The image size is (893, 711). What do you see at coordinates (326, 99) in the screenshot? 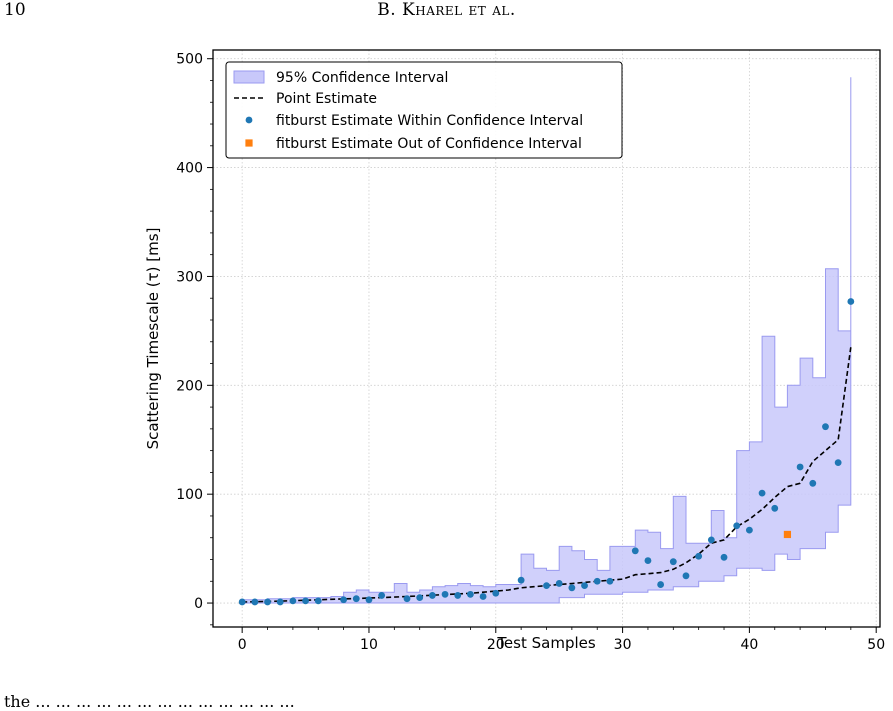
I see `legend-label: Point Estimate` at bounding box center [326, 99].